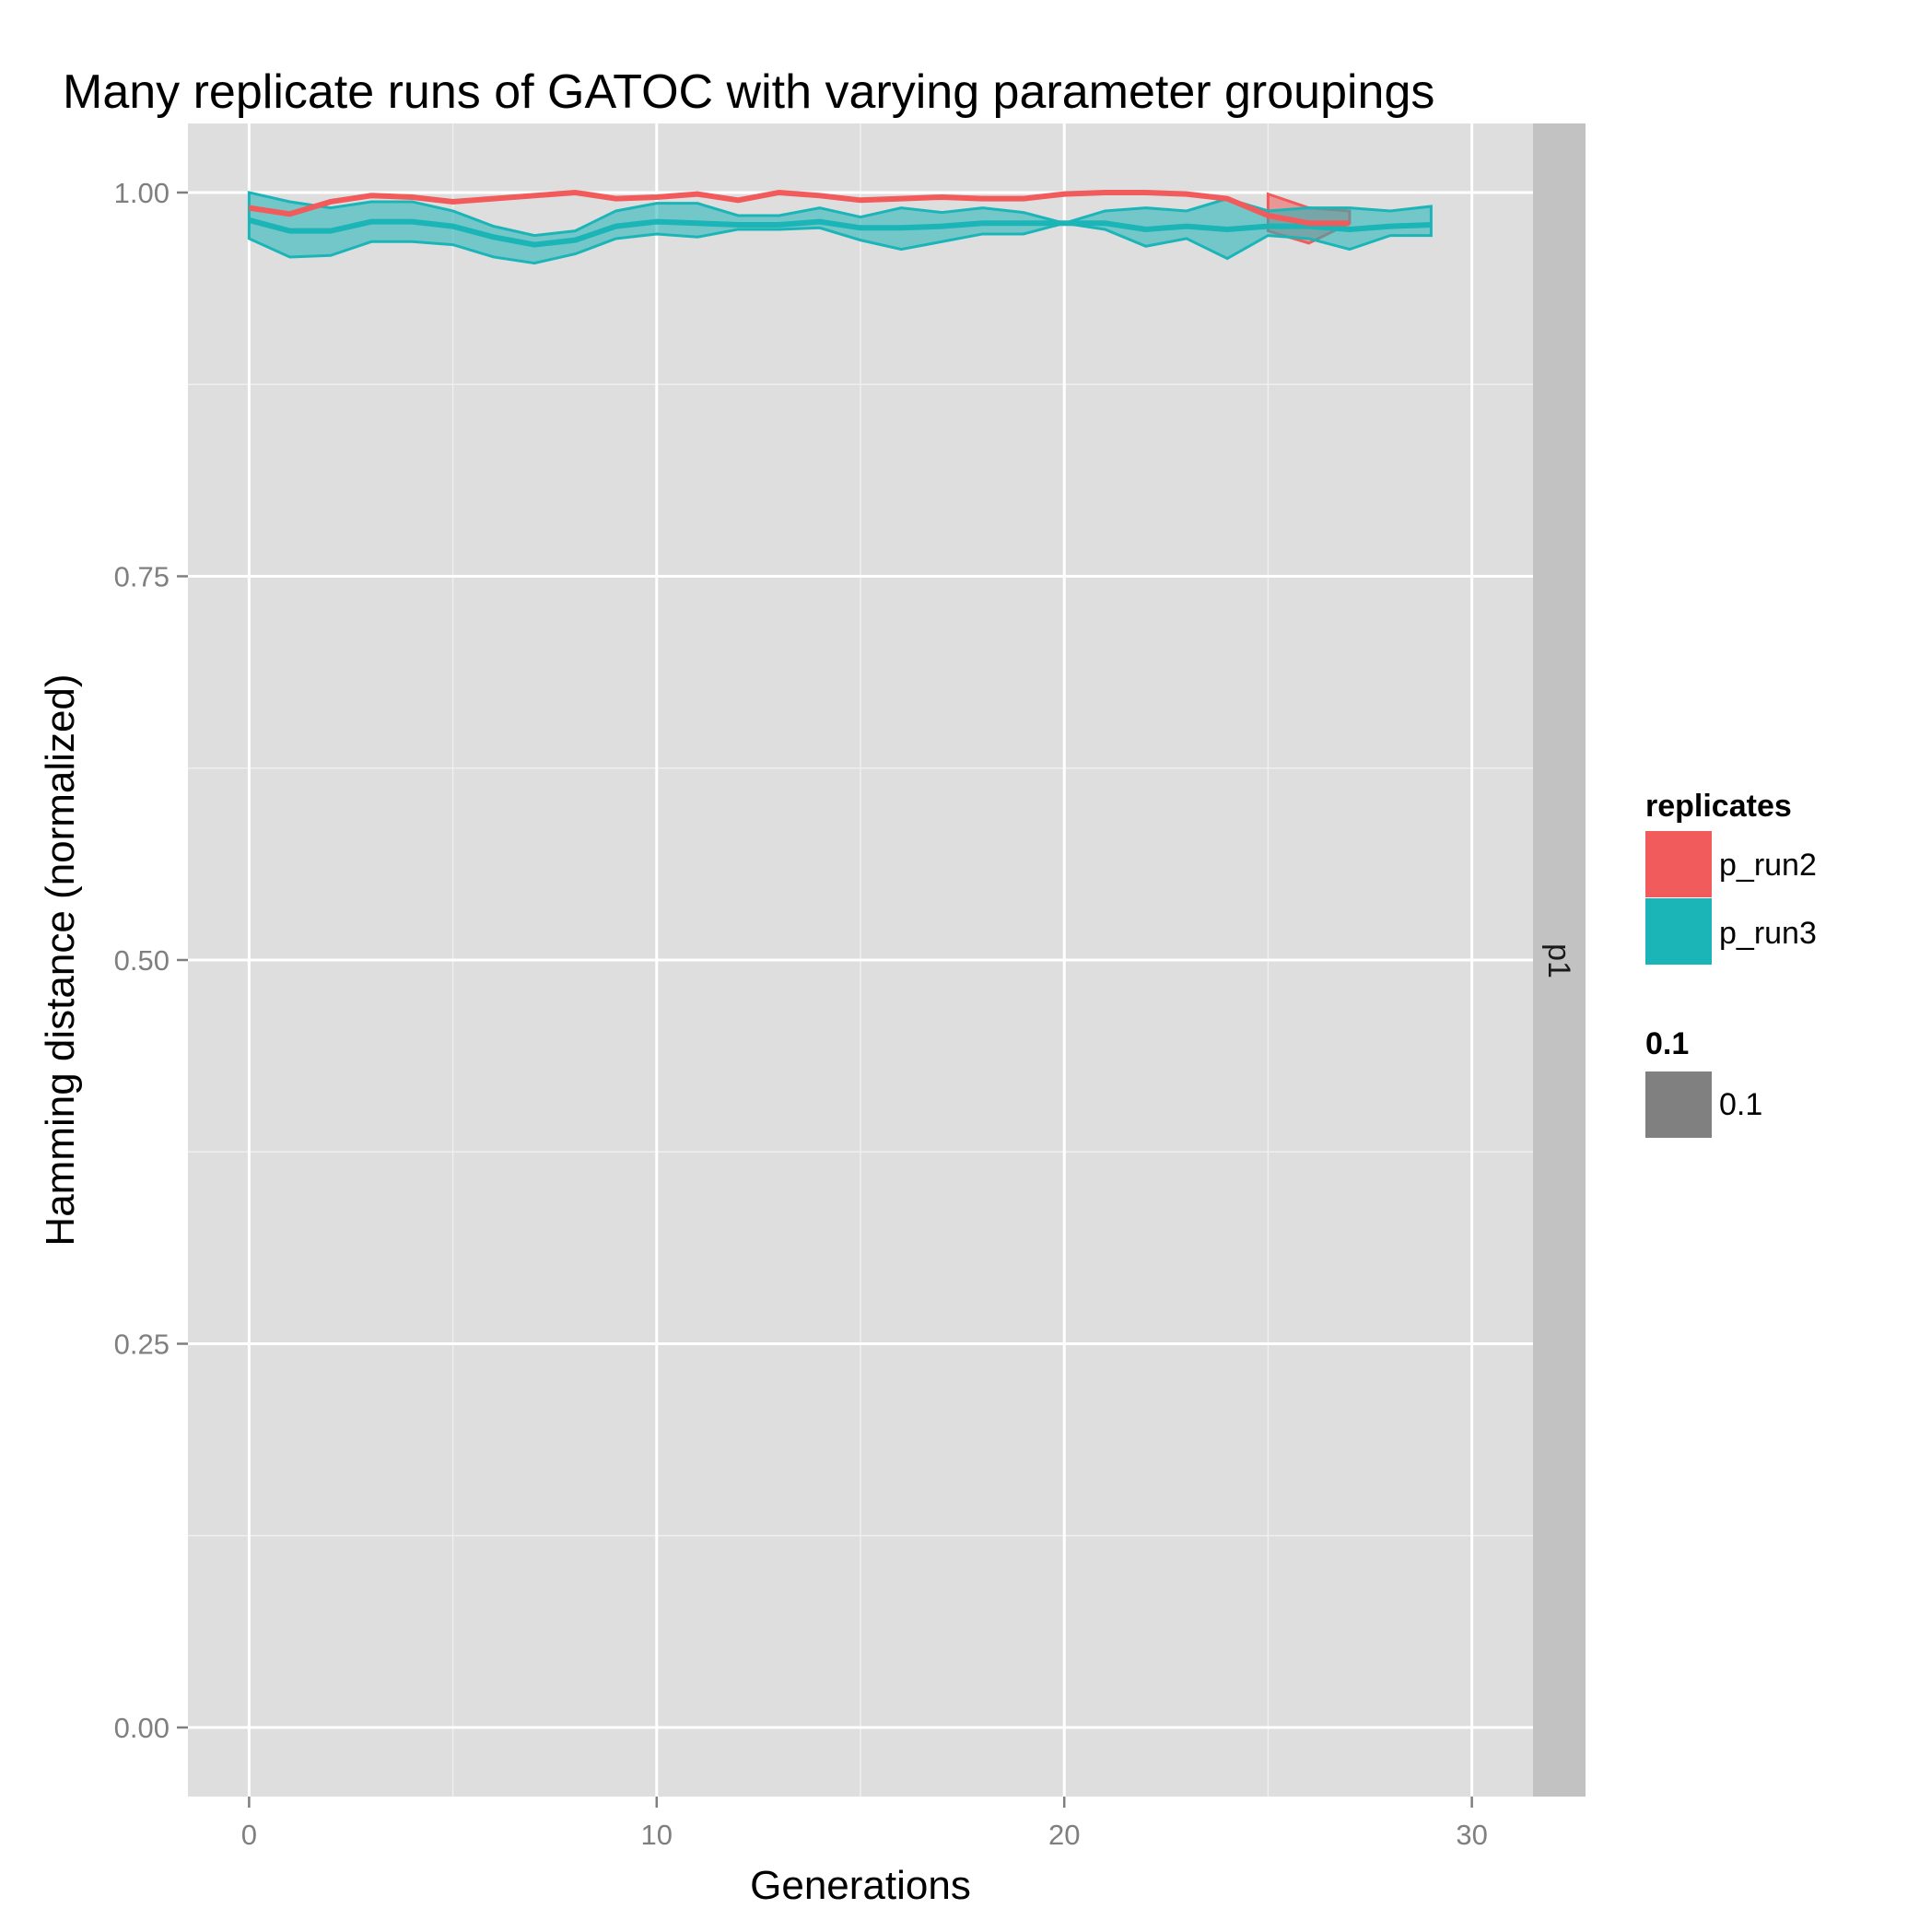 This screenshot has width=1931, height=1932. What do you see at coordinates (799, 208) in the screenshot?
I see `line-p-run2` at bounding box center [799, 208].